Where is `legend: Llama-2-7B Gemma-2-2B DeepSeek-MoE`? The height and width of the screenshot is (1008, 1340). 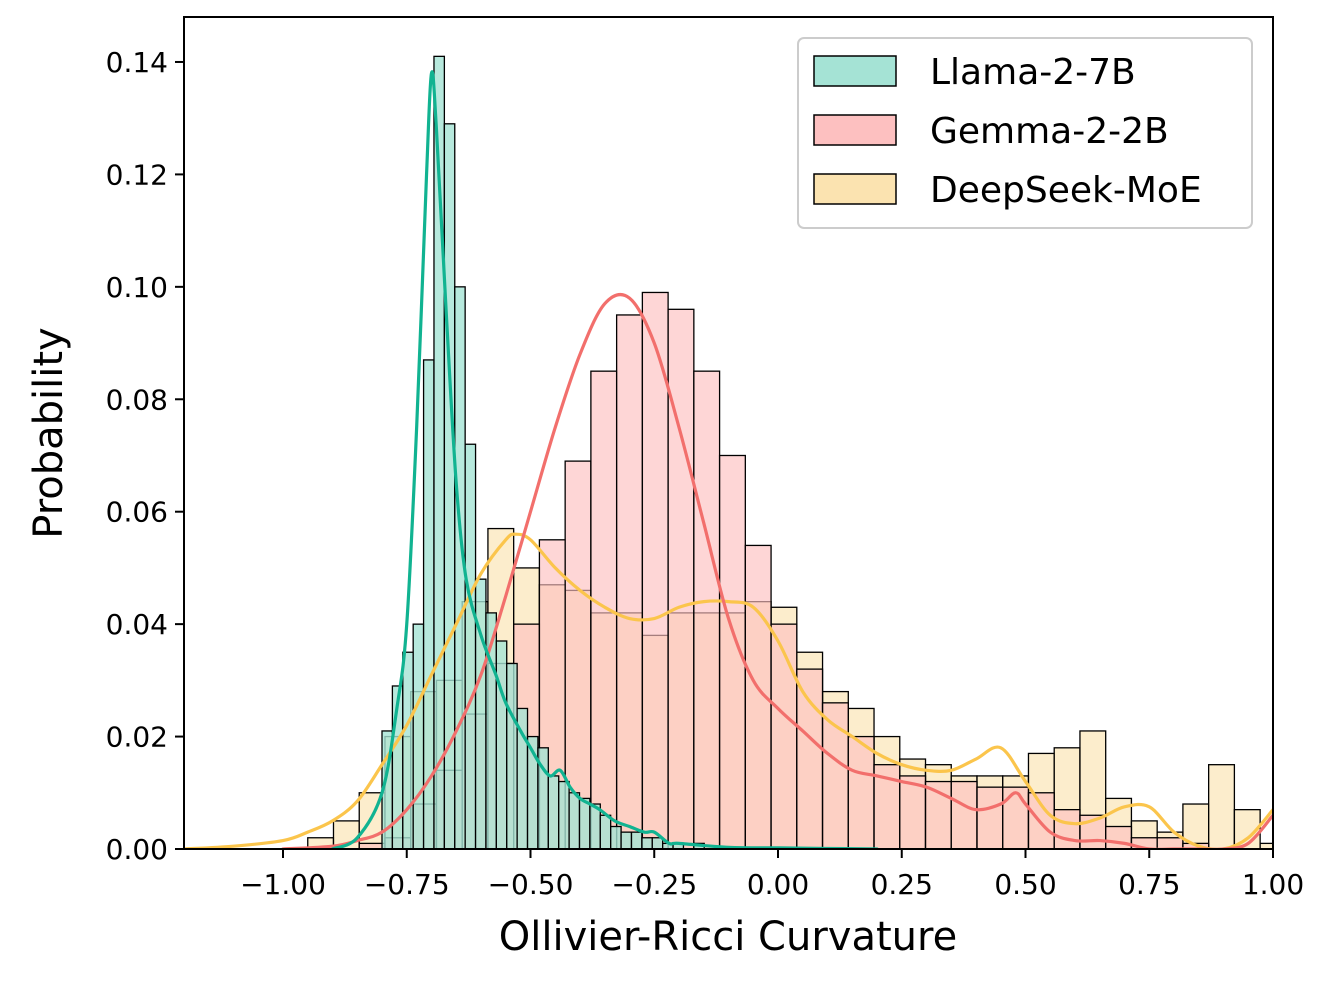
legend: Llama-2-7B Gemma-2-2B DeepSeek-MoE is located at coordinates (1025, 133).